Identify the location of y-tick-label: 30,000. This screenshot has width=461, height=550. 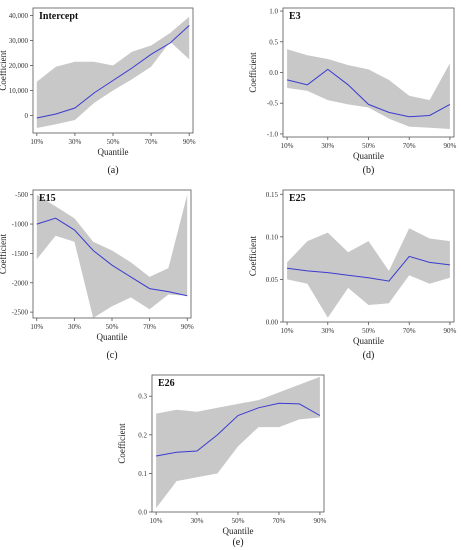
(19, 41).